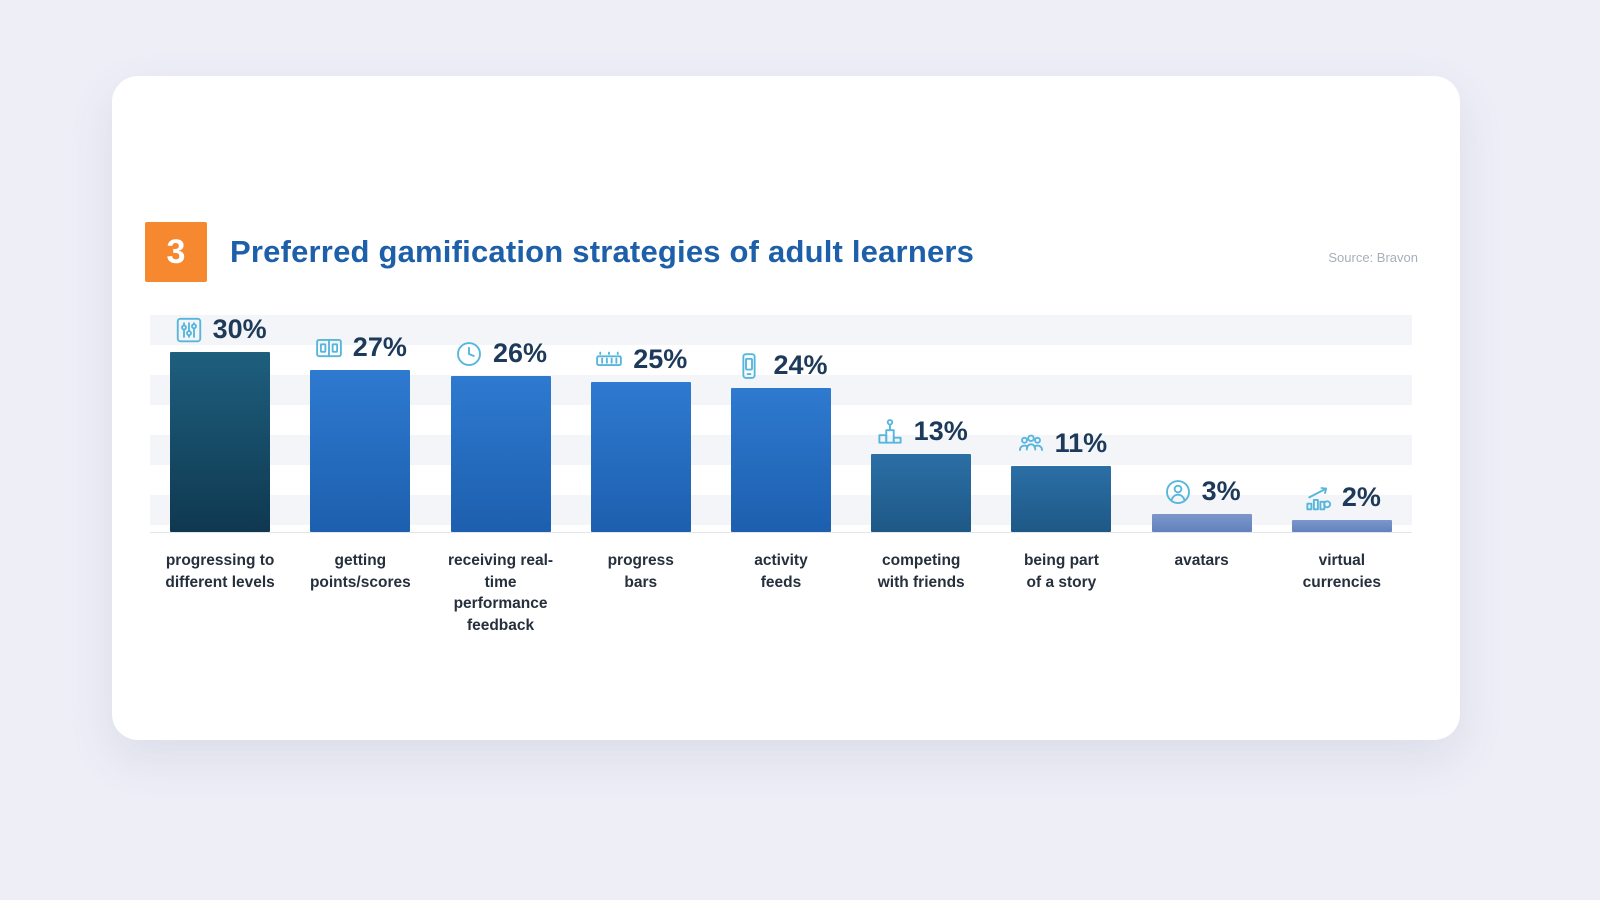  What do you see at coordinates (1318, 498) in the screenshot?
I see `virtual-currency-icon` at bounding box center [1318, 498].